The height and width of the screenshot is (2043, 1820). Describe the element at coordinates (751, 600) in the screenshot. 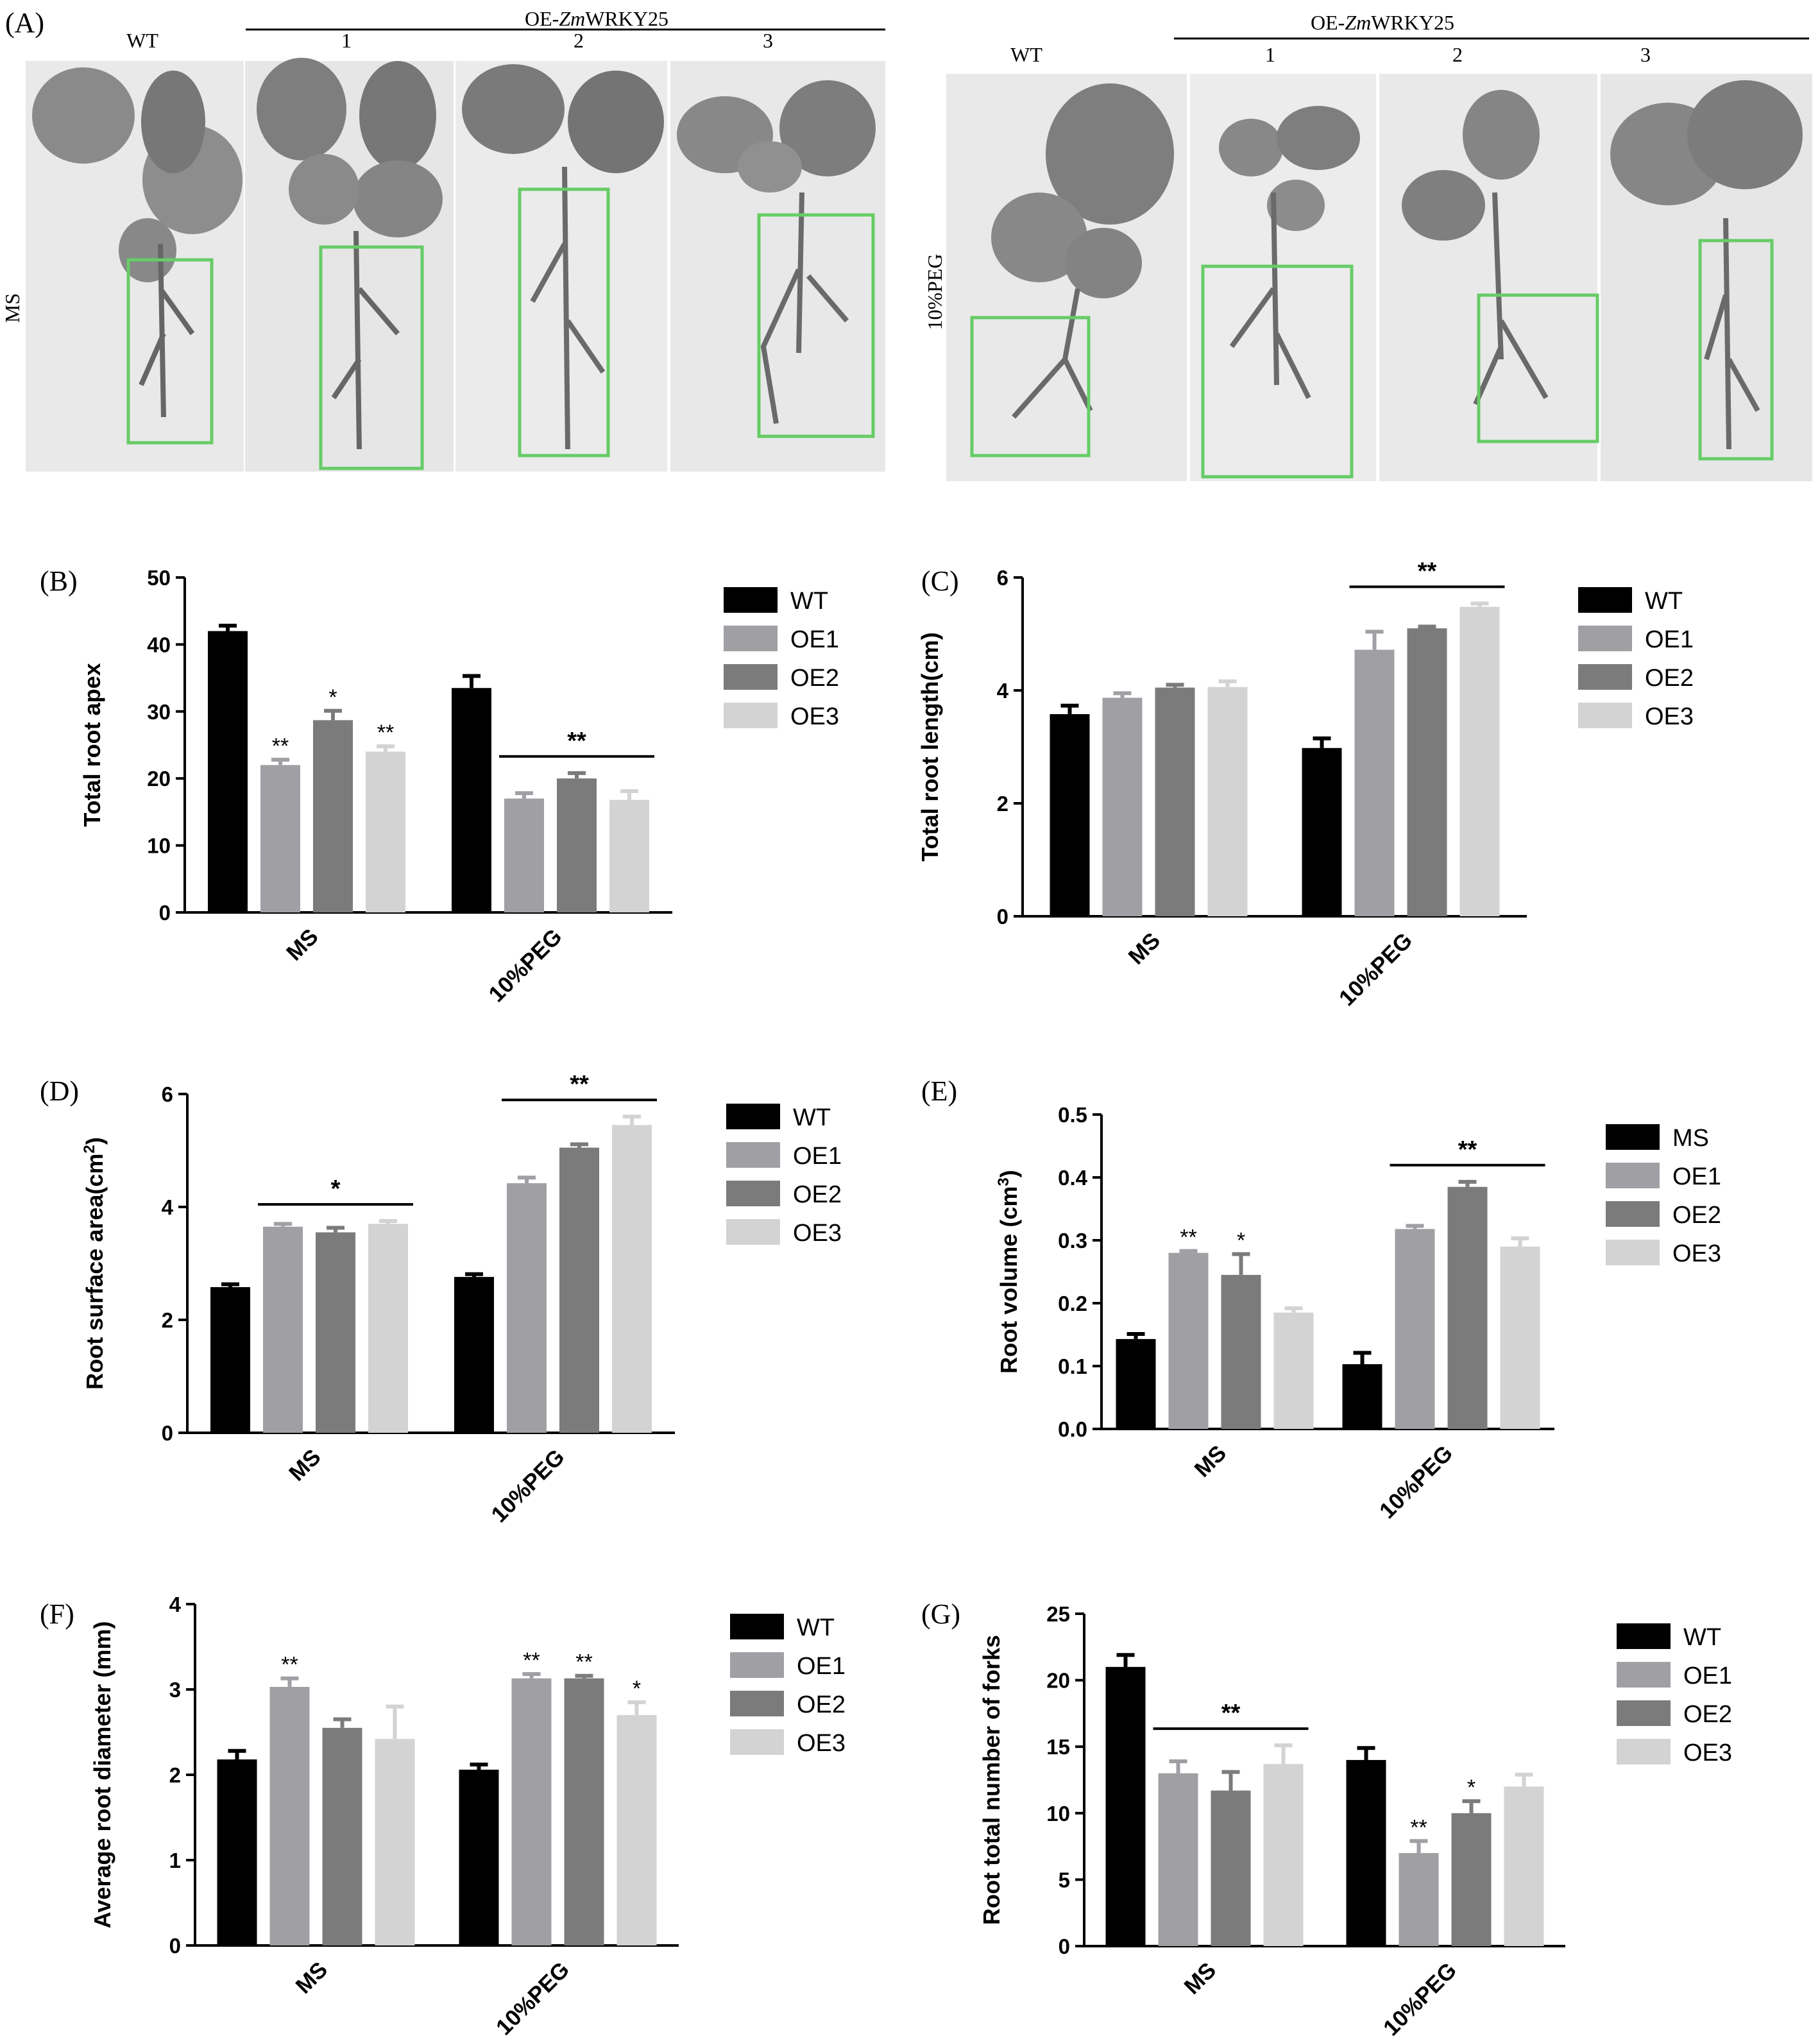

I see `chart-b-legend-swatch-wt` at that location.